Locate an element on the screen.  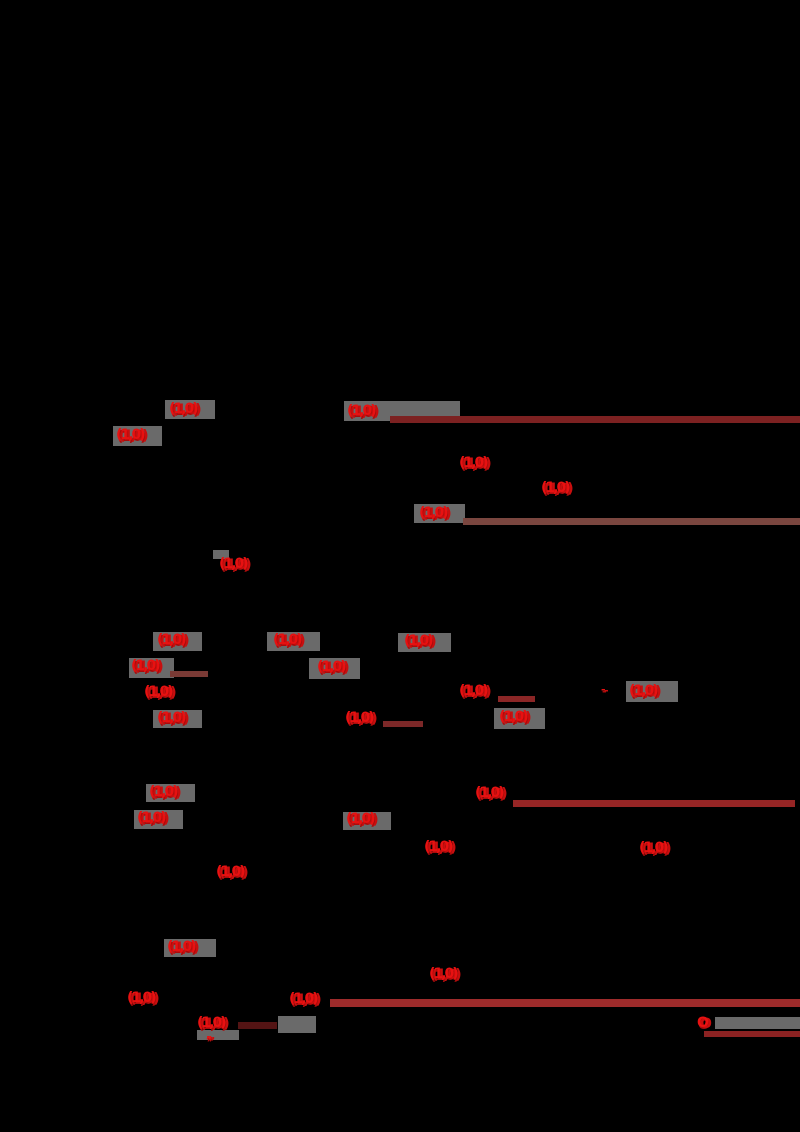
coord-label: O is located at coordinates (703, 1023).